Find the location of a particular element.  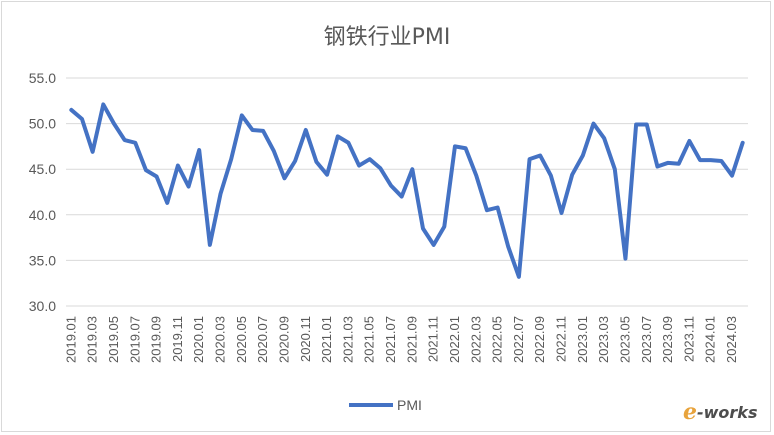

y-tick-label: 50.0 is located at coordinates (42, 124).